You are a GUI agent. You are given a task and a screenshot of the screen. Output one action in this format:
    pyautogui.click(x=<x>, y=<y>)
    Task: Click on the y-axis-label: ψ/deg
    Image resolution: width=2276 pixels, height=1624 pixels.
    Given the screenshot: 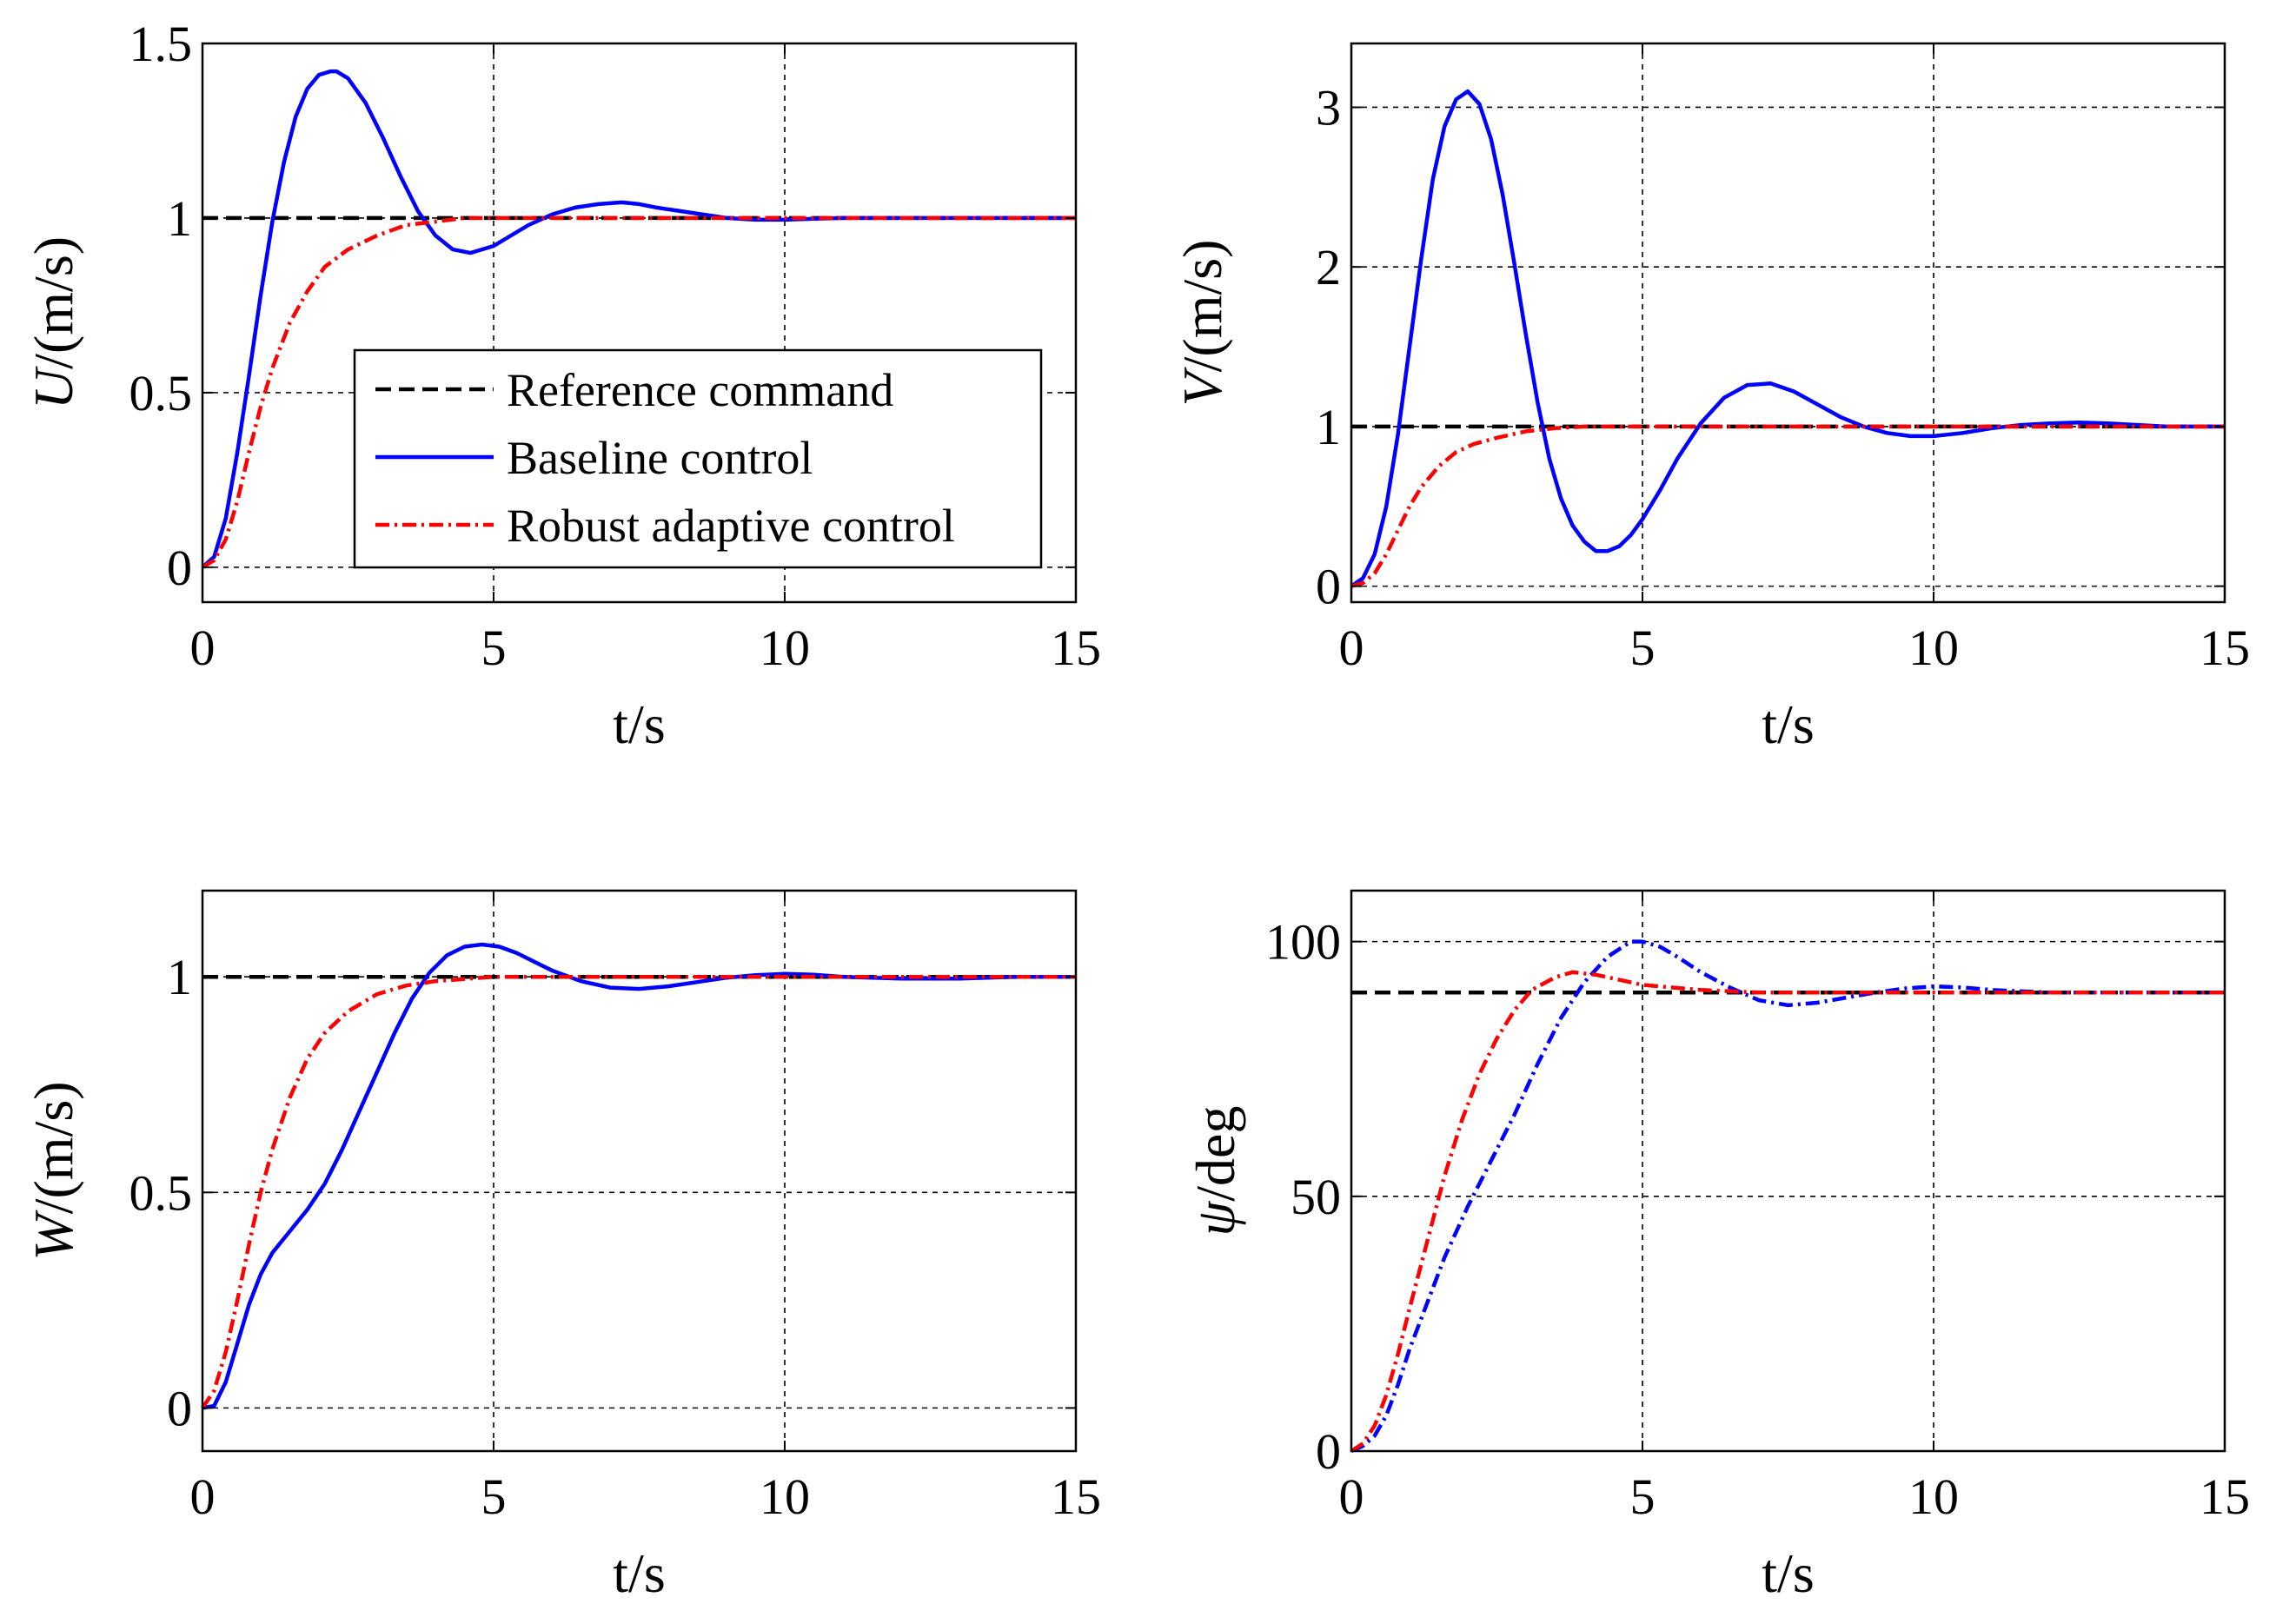 What is the action you would take?
    pyautogui.click(x=1215, y=1171)
    